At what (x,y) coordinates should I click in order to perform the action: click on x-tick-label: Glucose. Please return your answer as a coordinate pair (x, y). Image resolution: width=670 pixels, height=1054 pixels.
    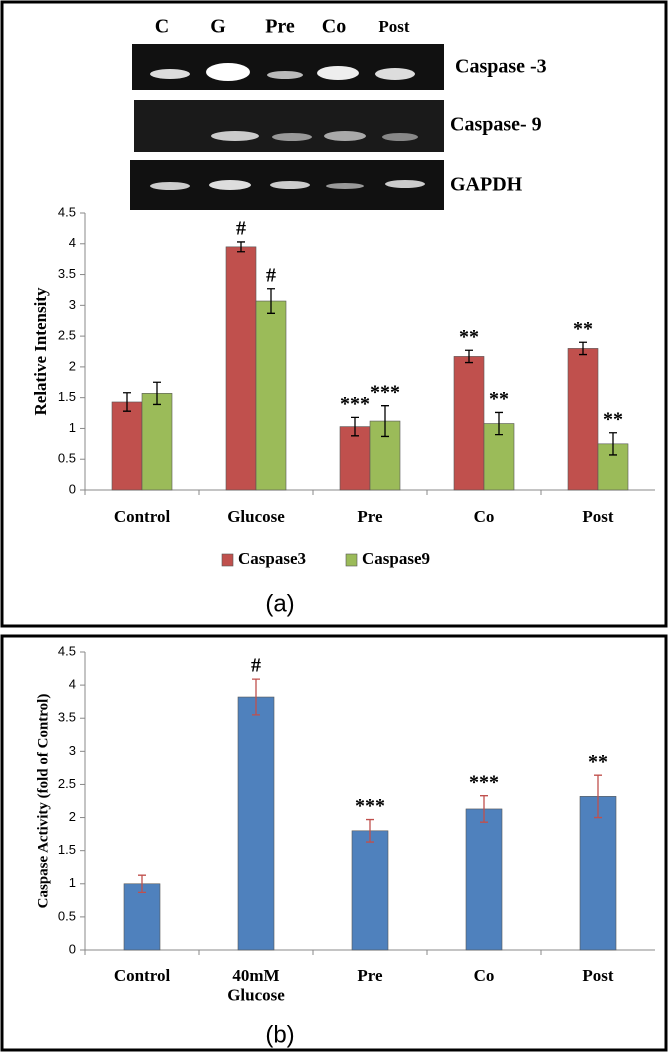
    Looking at the image, I should click on (256, 516).